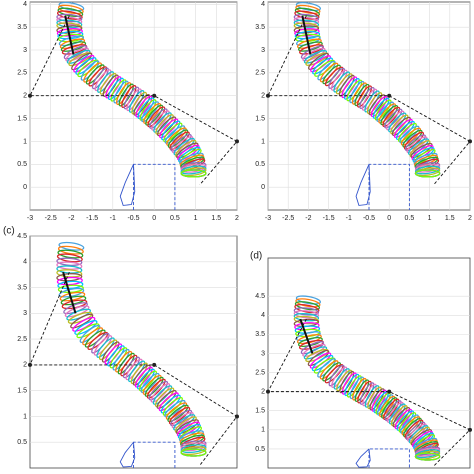 This screenshot has height=474, width=474. I want to click on x-tick-label: 0, so click(389, 218).